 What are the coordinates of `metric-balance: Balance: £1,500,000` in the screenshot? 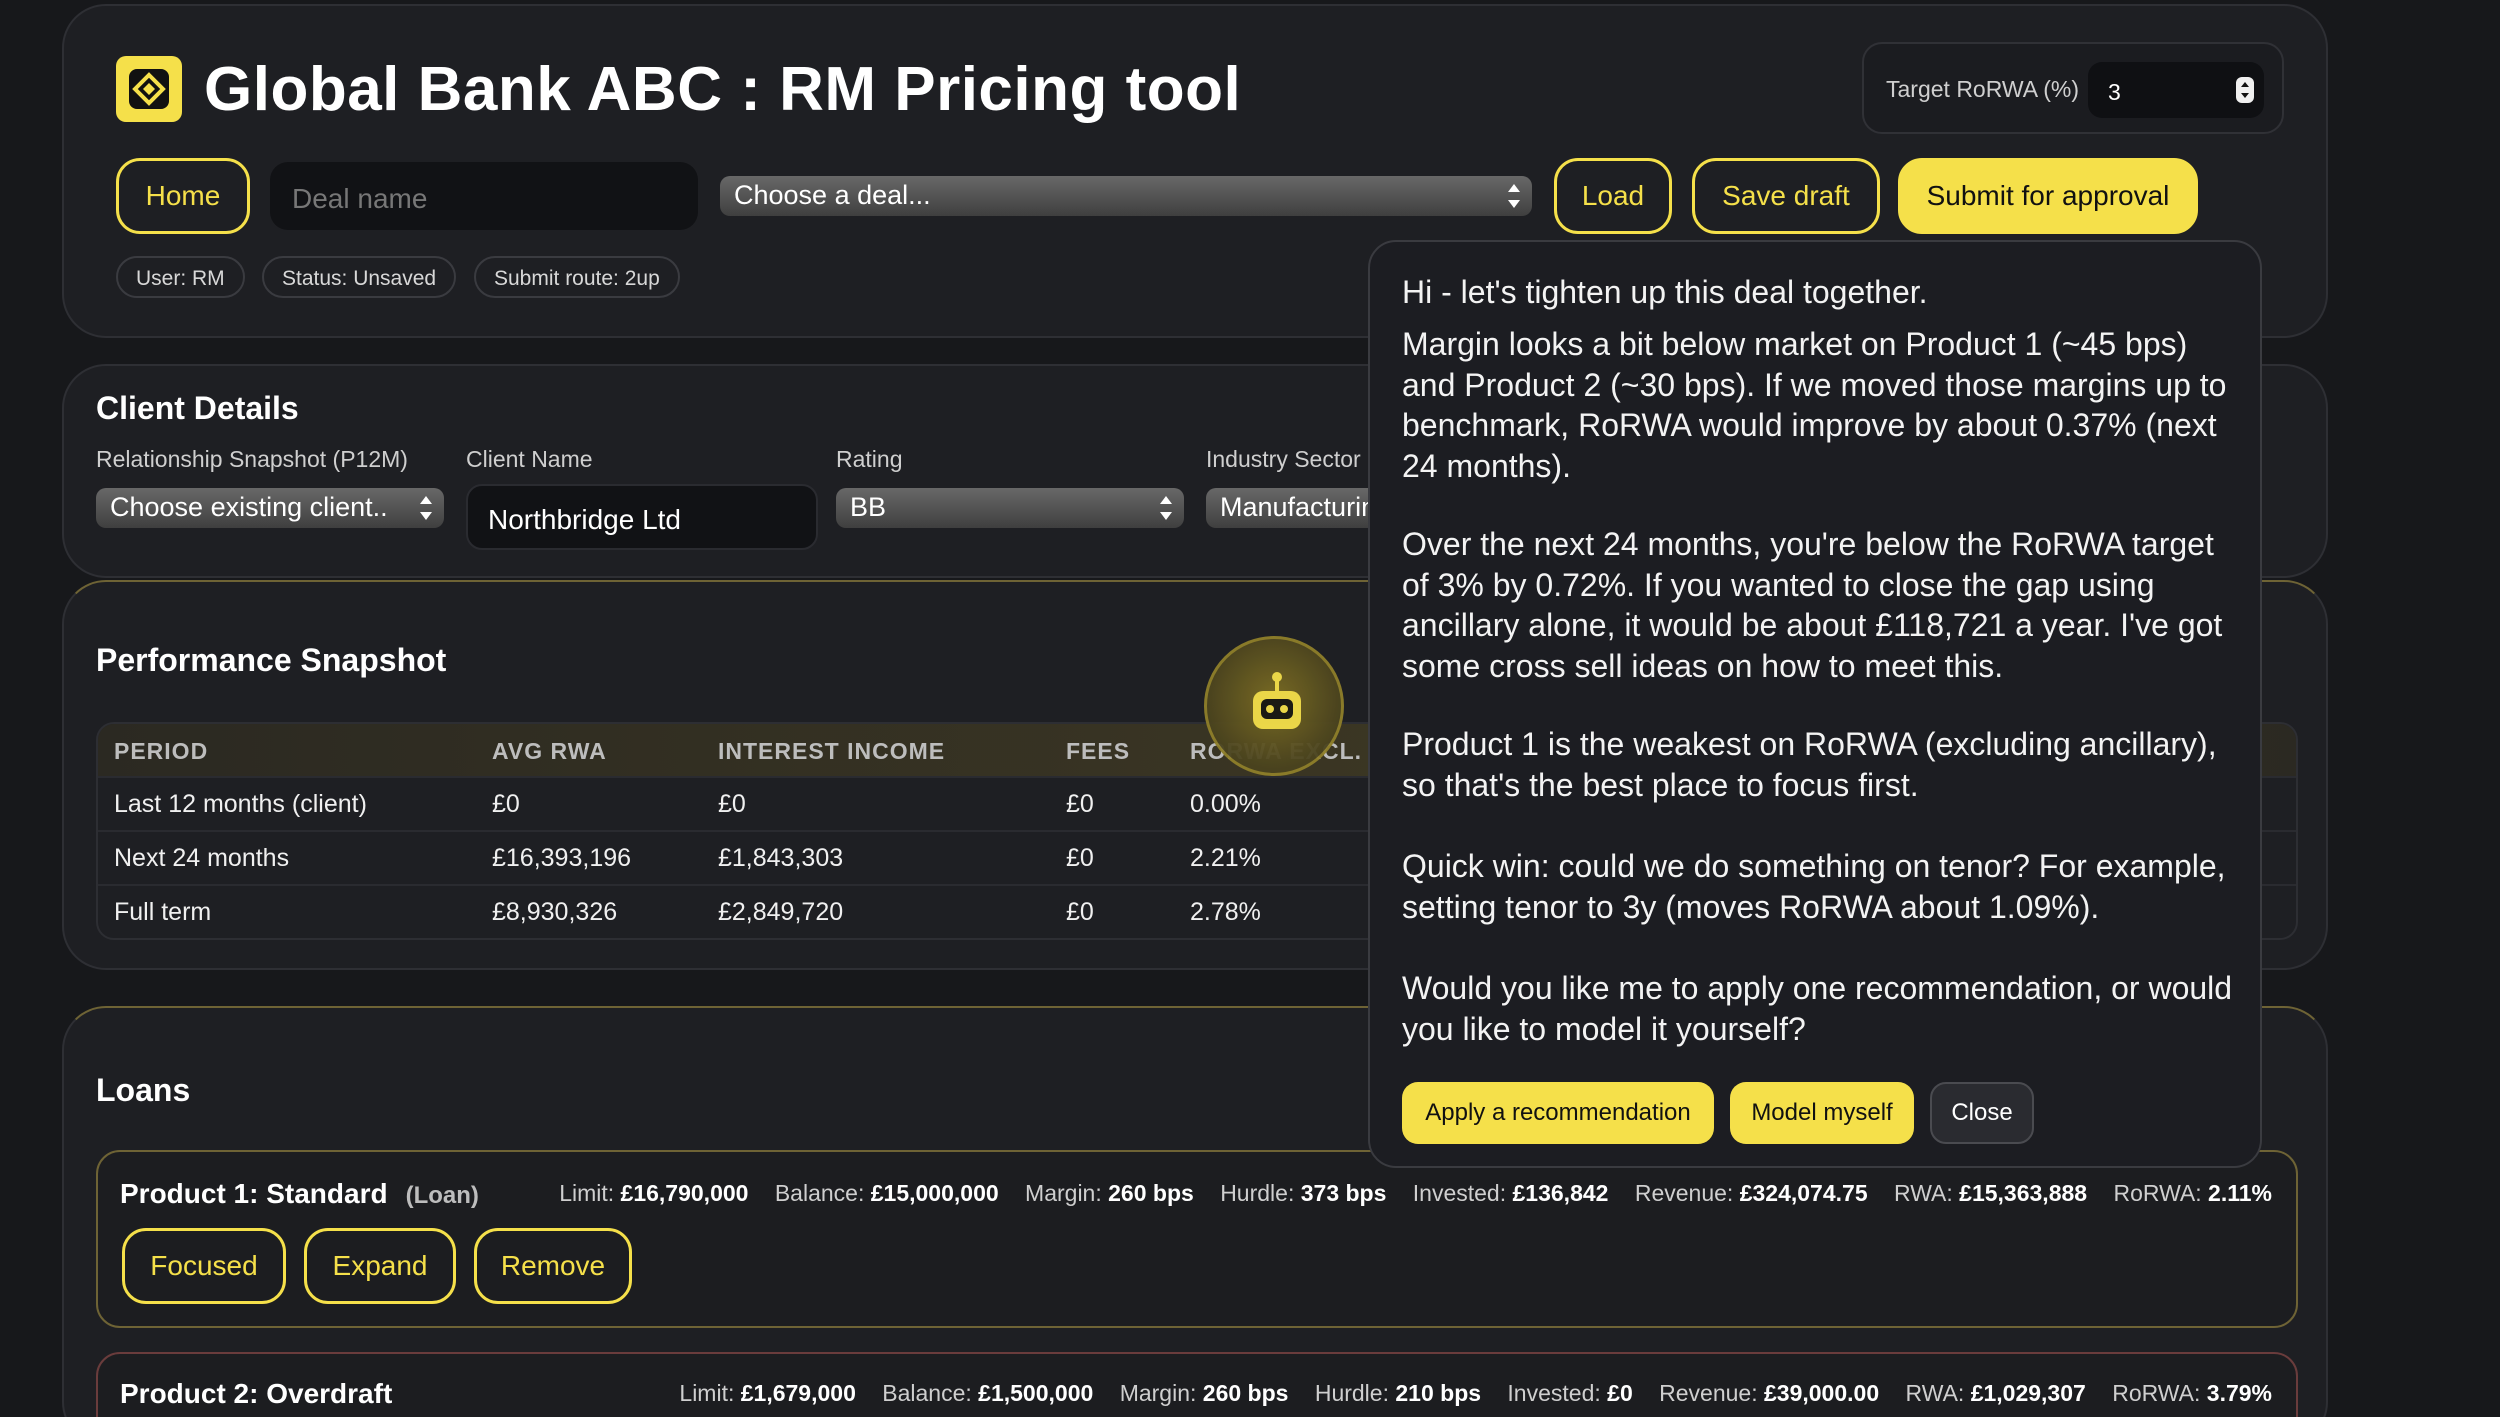 It's located at (987, 1393).